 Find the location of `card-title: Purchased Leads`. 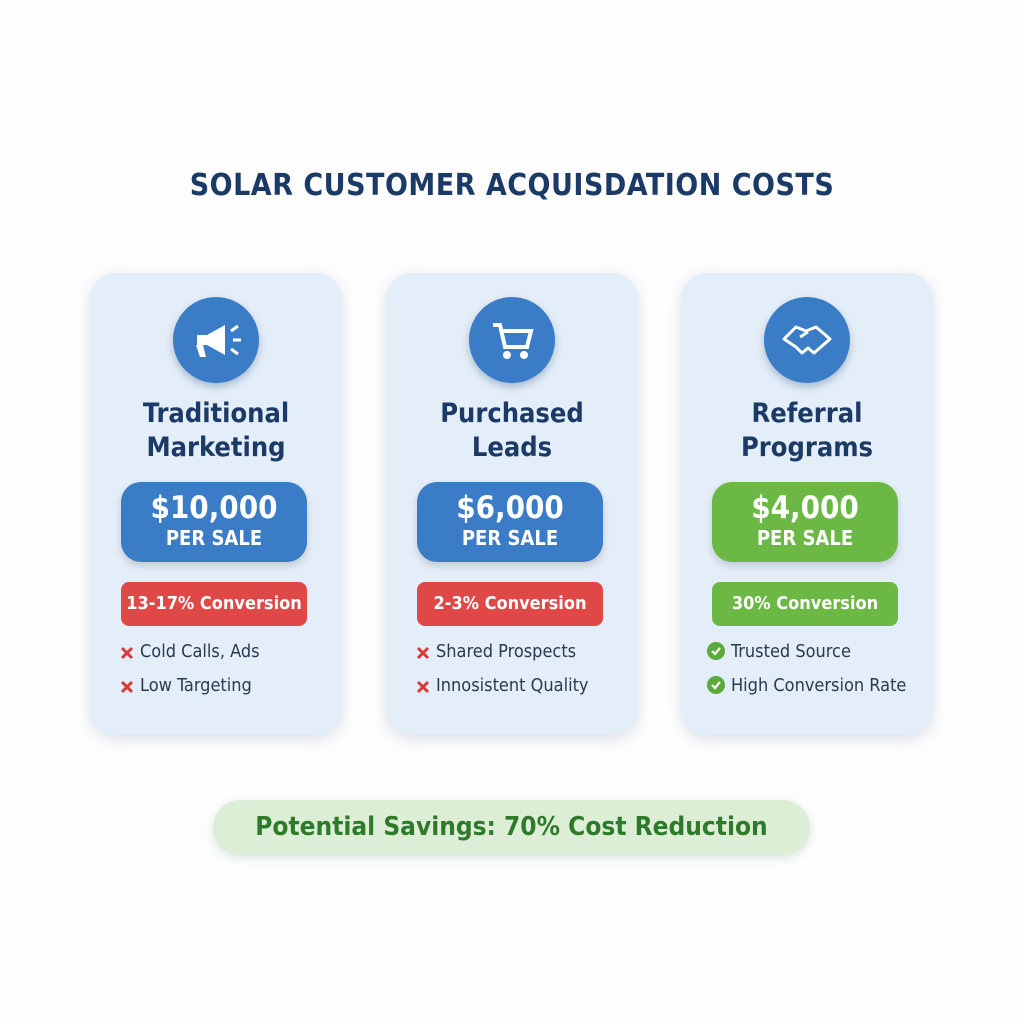

card-title: Purchased Leads is located at coordinates (512, 430).